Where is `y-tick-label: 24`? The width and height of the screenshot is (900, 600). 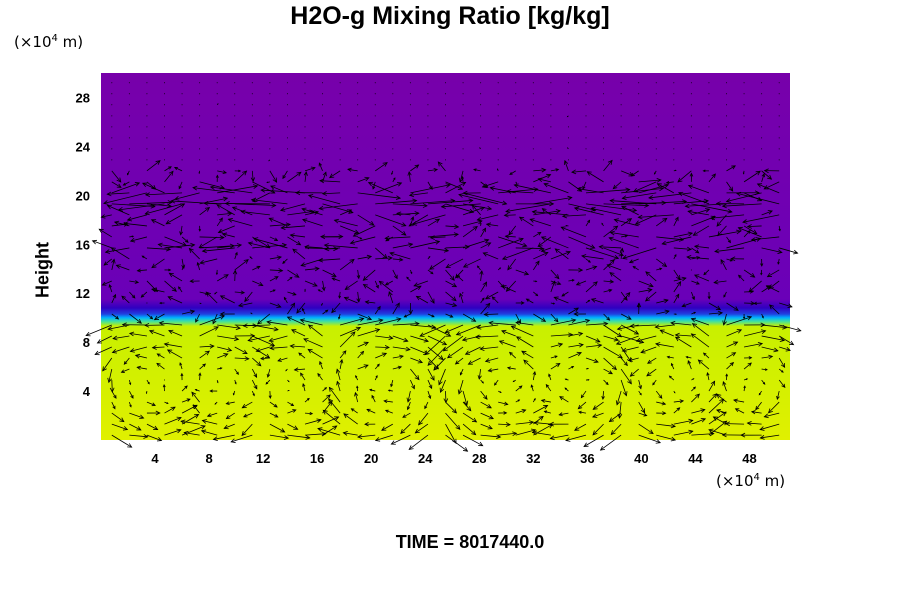 y-tick-label: 24 is located at coordinates (83, 146).